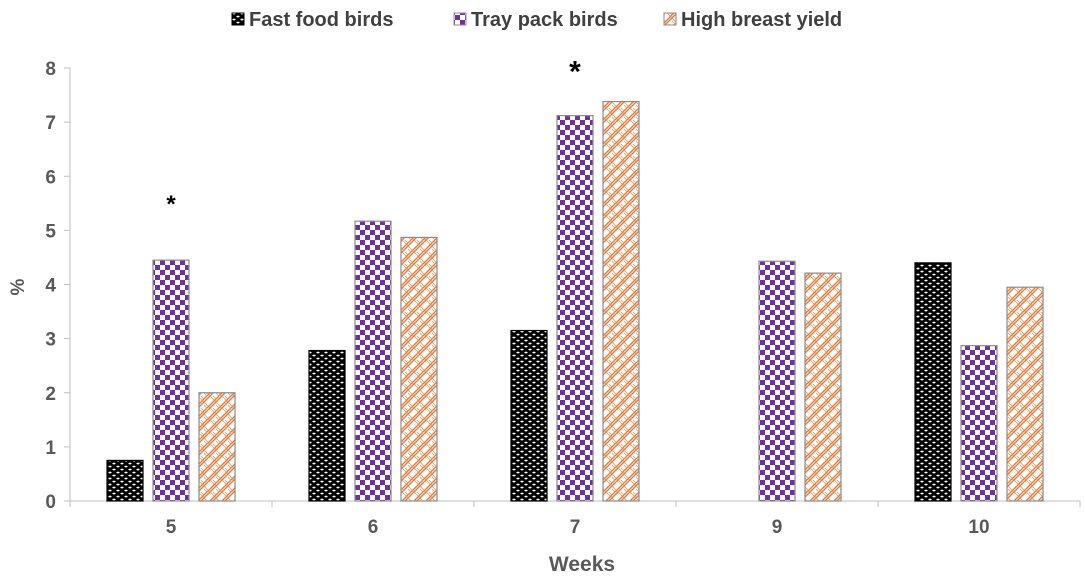 This screenshot has width=1086, height=583. Describe the element at coordinates (50, 340) in the screenshot. I see `y-tick-label: 3` at that location.